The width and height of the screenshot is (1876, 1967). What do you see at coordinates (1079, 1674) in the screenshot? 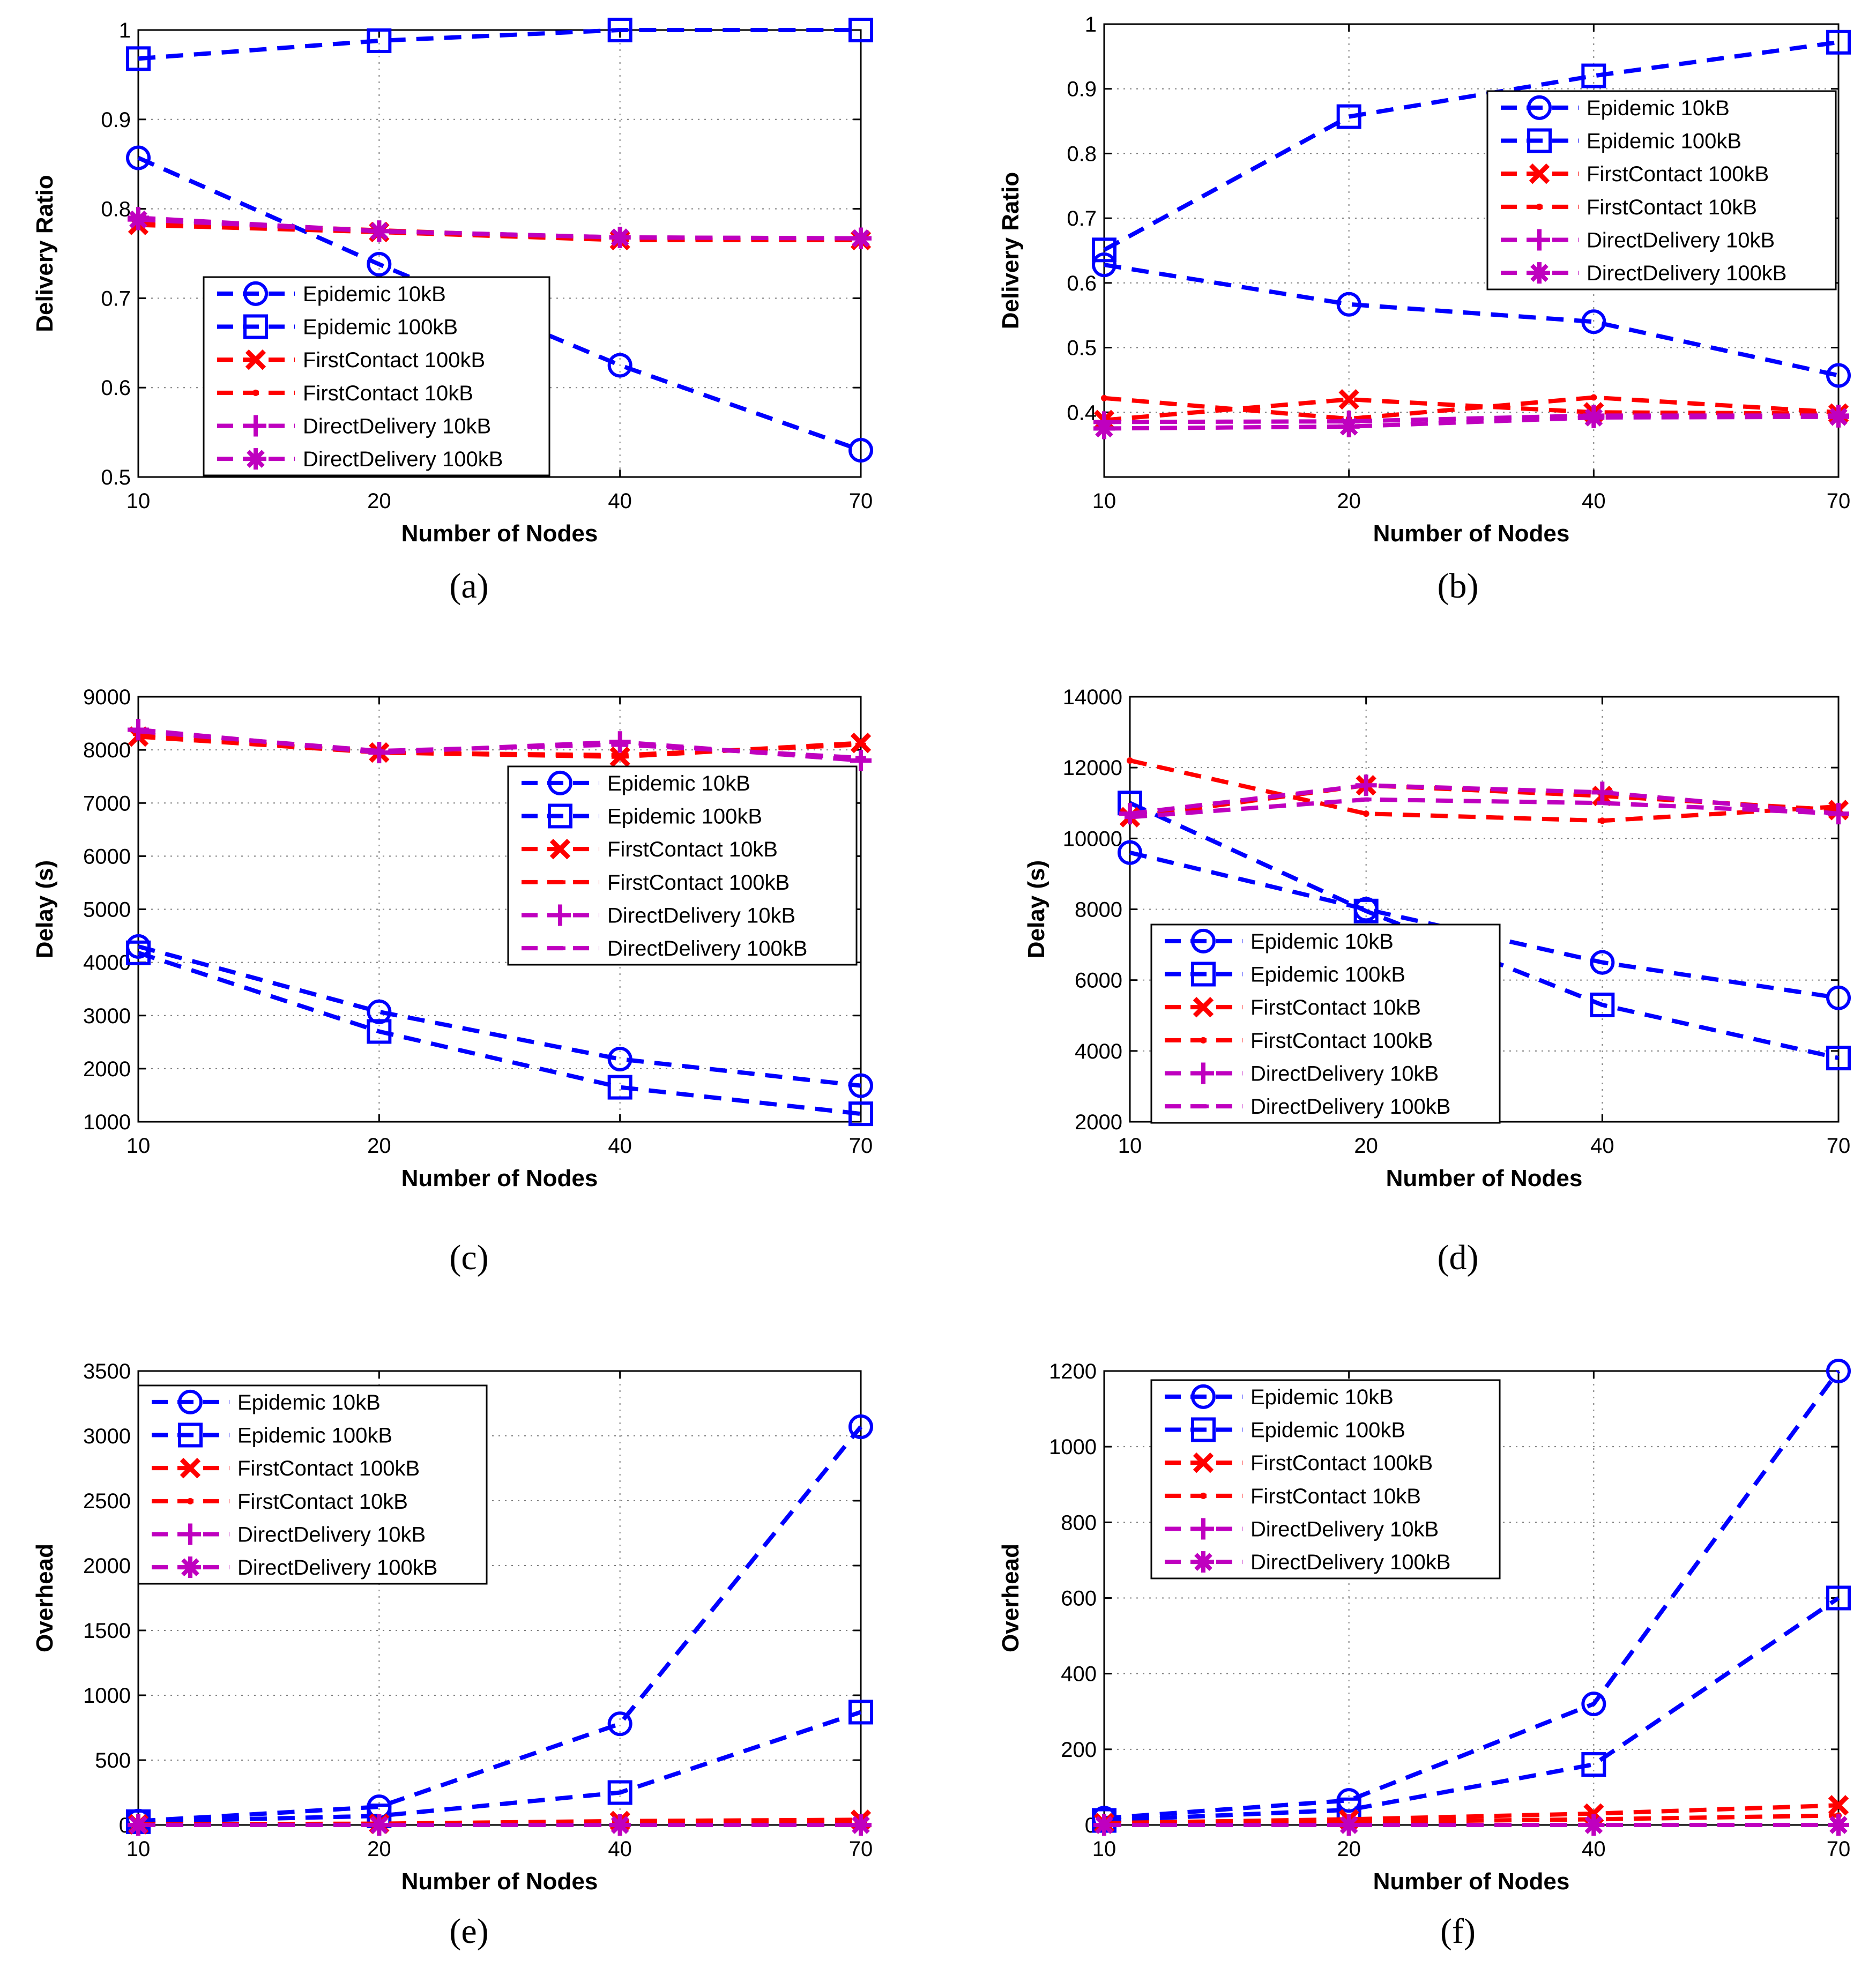
I see `y-tick-label: 400` at bounding box center [1079, 1674].